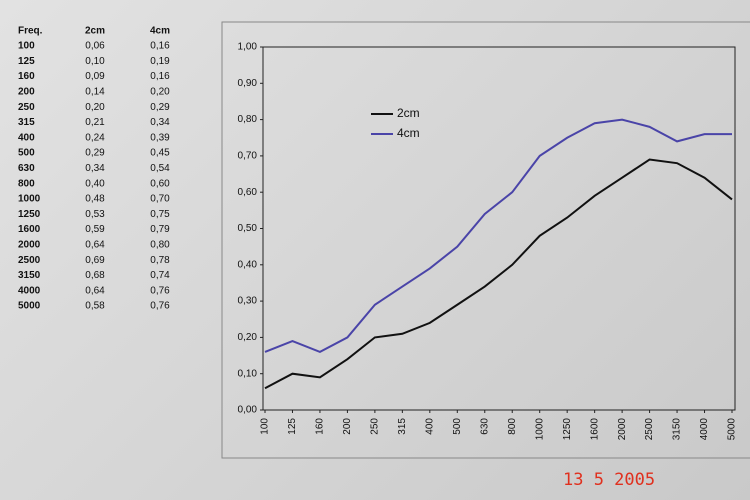  What do you see at coordinates (265, 426) in the screenshot?
I see `x-tick-label: 100` at bounding box center [265, 426].